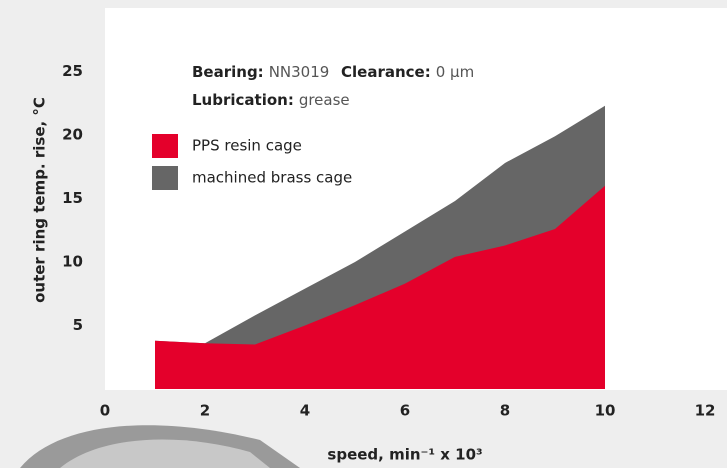 This screenshot has height=468, width=727. Describe the element at coordinates (243, 100) in the screenshot. I see `annotation-label: Lubrication:` at that location.